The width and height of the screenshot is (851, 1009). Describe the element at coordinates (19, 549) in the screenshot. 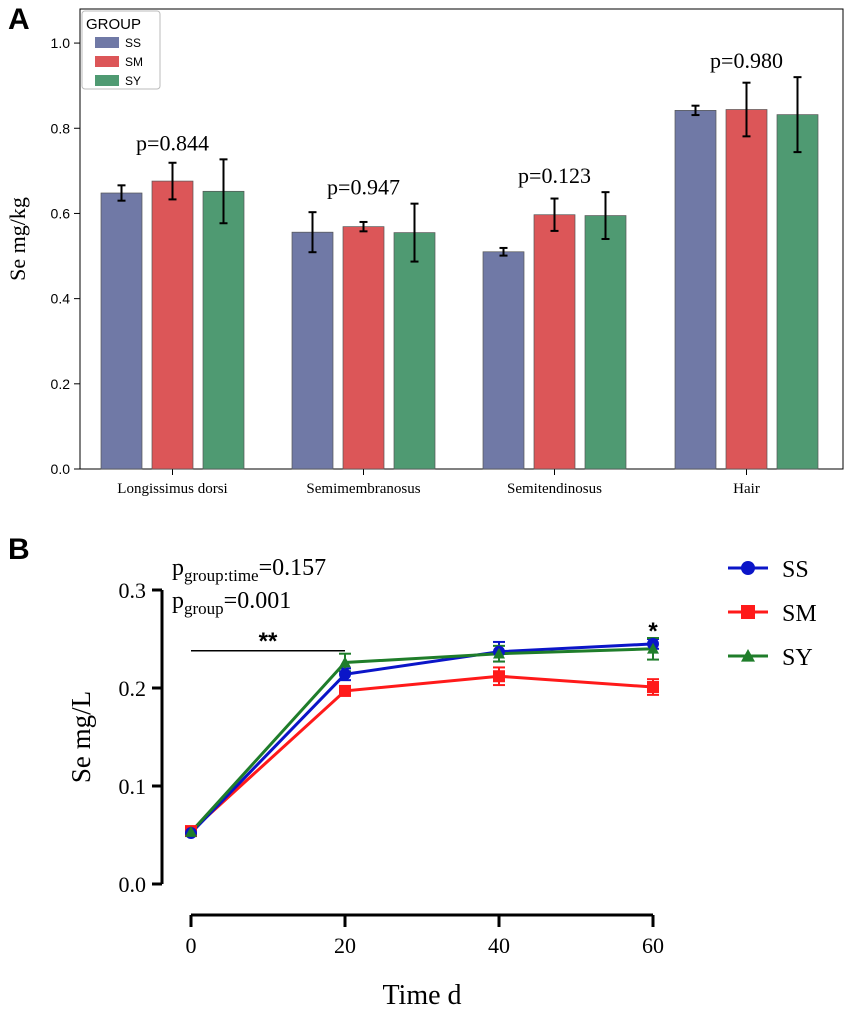

I see `panel-b-letter: B` at that location.